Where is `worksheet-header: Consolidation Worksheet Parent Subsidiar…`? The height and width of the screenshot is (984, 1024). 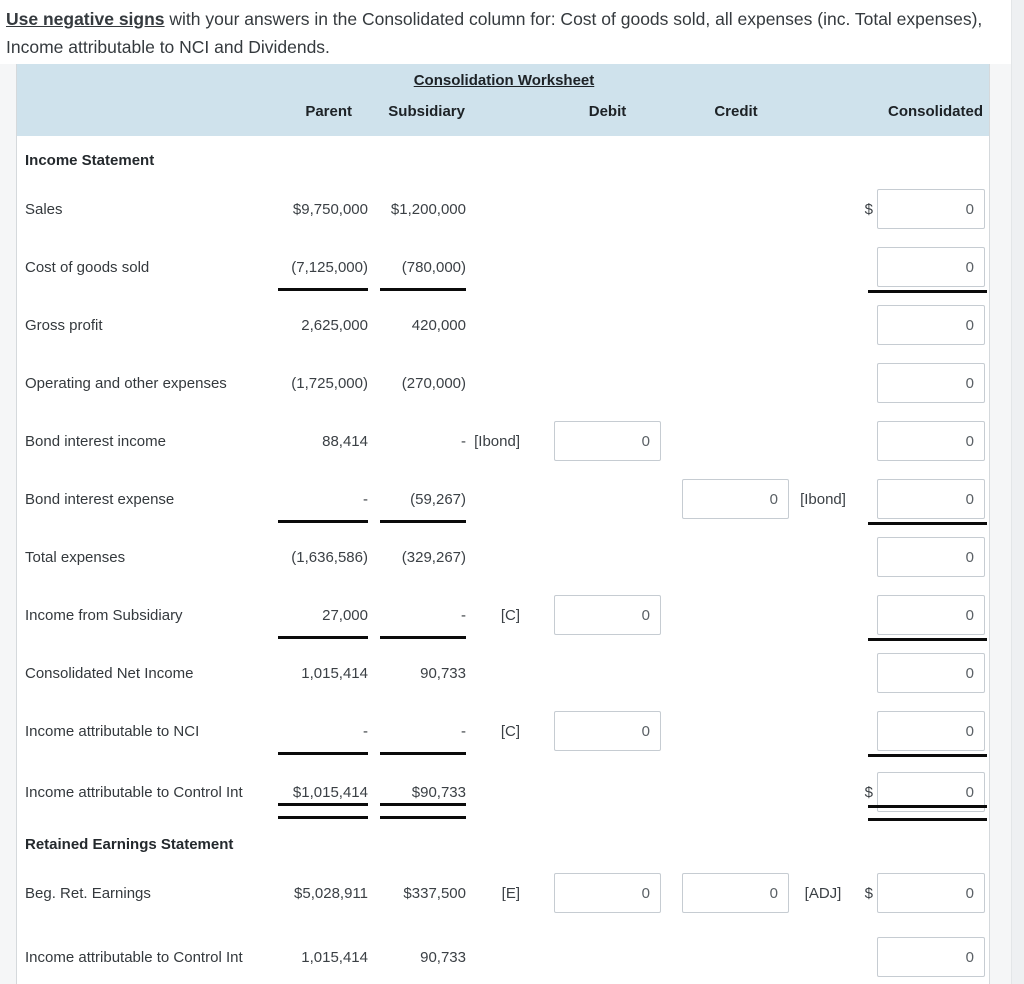 worksheet-header: Consolidation Worksheet Parent Subsidiar… is located at coordinates (503, 100).